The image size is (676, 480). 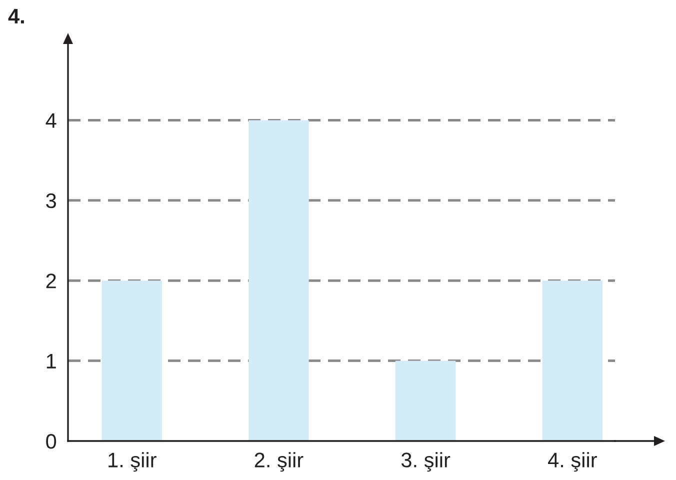 What do you see at coordinates (51, 200) in the screenshot?
I see `y-tick-label: 3` at bounding box center [51, 200].